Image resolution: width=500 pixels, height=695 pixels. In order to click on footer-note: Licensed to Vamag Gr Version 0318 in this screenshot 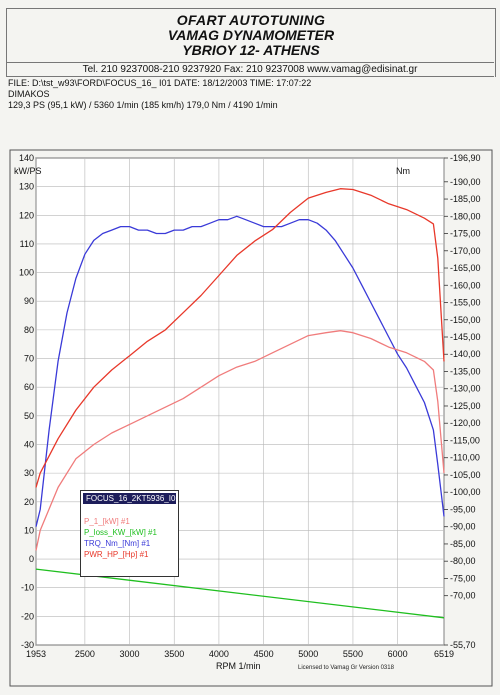, I will do `click(346, 668)`.